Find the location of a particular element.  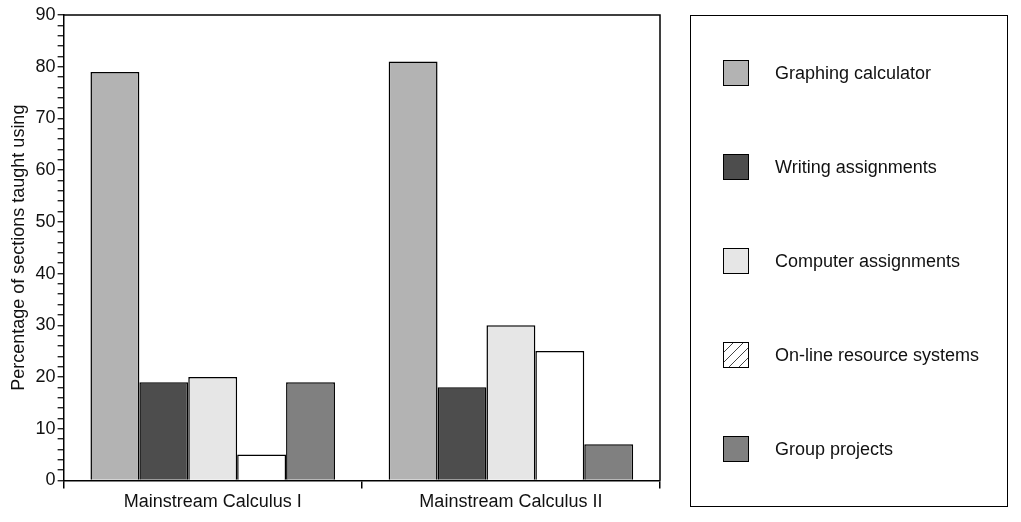

legend-label: On-line resource systems is located at coordinates (877, 355).